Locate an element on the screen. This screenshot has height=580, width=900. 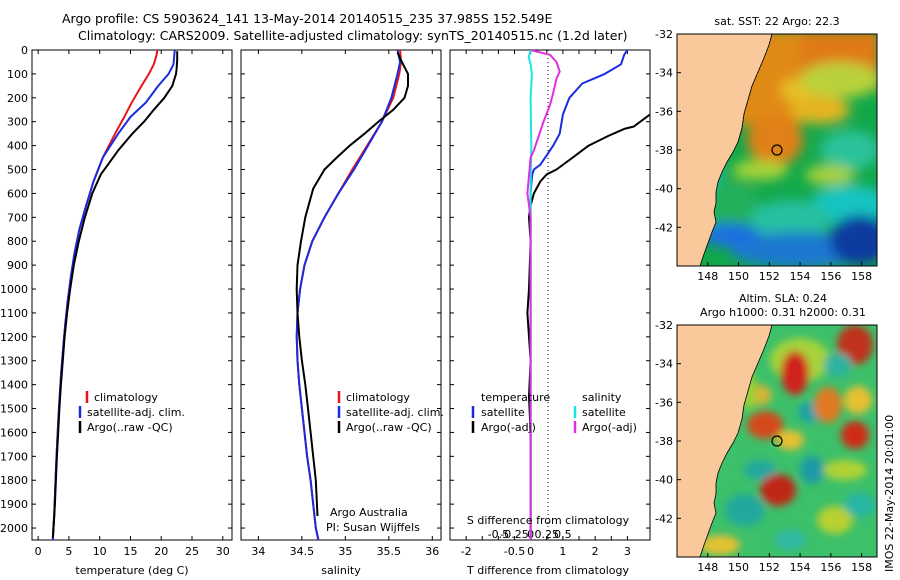
legend-climatology-label: climatology is located at coordinates (126, 397).